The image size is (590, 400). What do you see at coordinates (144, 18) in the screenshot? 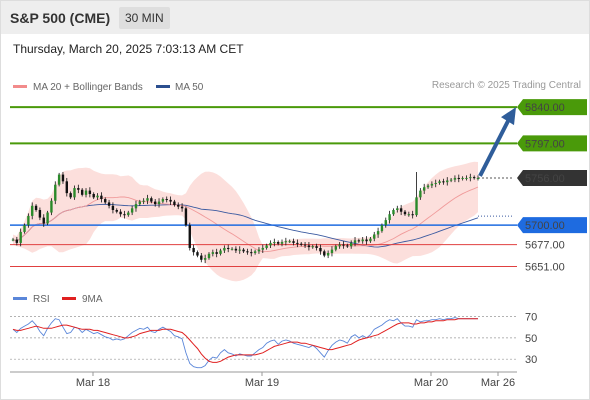
I see `interval-badge: 30 MIN` at bounding box center [144, 18].